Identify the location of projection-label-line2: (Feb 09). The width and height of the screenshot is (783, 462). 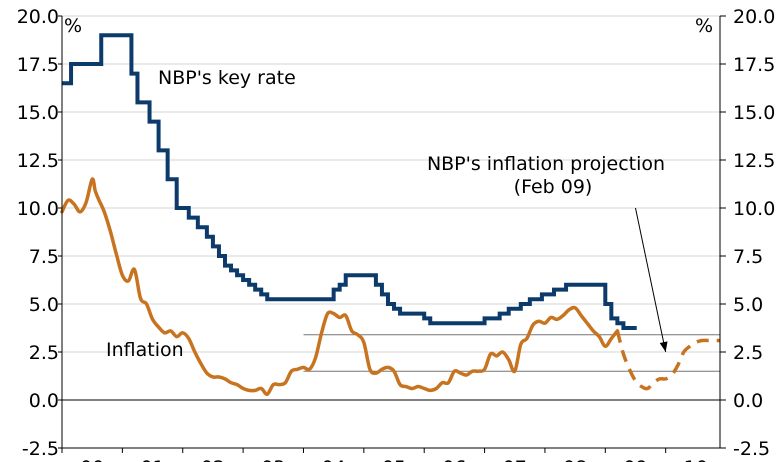
(553, 187).